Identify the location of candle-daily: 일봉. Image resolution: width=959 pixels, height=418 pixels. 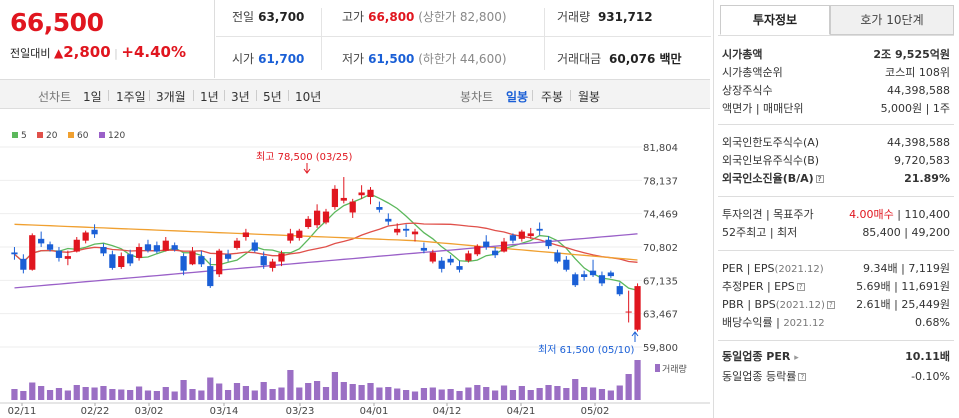
(517, 97).